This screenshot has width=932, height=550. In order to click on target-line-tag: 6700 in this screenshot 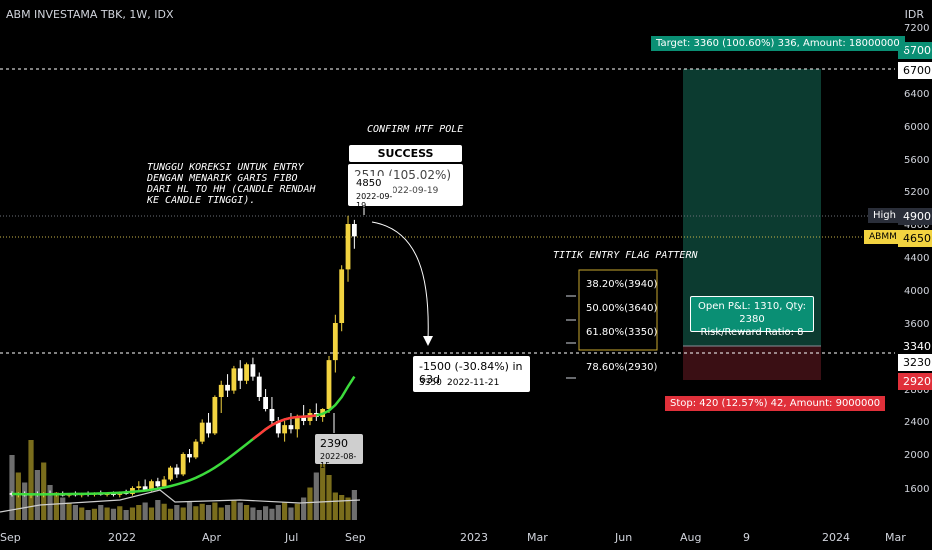, I will do `click(915, 70)`.